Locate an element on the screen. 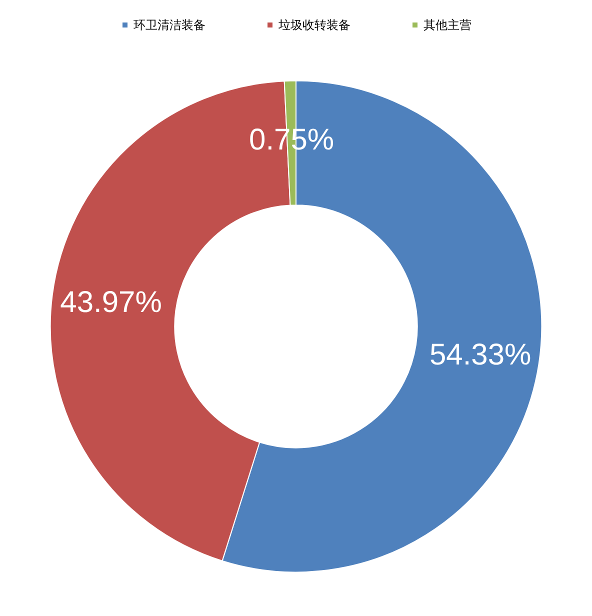 The image size is (592, 616). legend-label: 垃圾收转装备 is located at coordinates (314, 25).